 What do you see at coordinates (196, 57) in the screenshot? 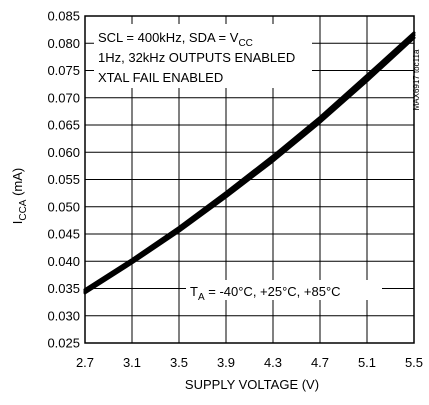
I see `condition-line-2: 1Hz, 32kHz OUTPUTS ENABLED` at bounding box center [196, 57].